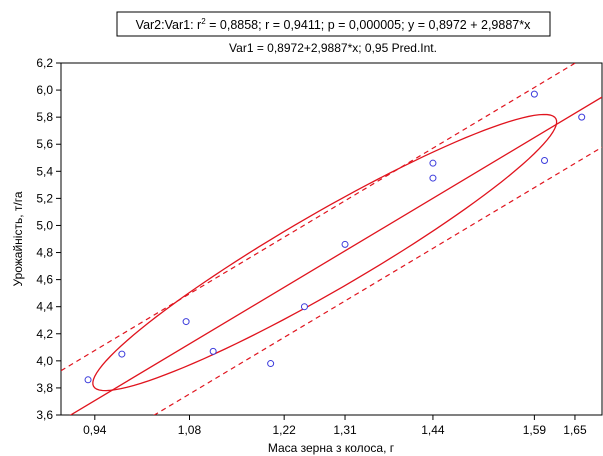 Image resolution: width=603 pixels, height=456 pixels. I want to click on x-tick-label: 0,94, so click(95, 430).